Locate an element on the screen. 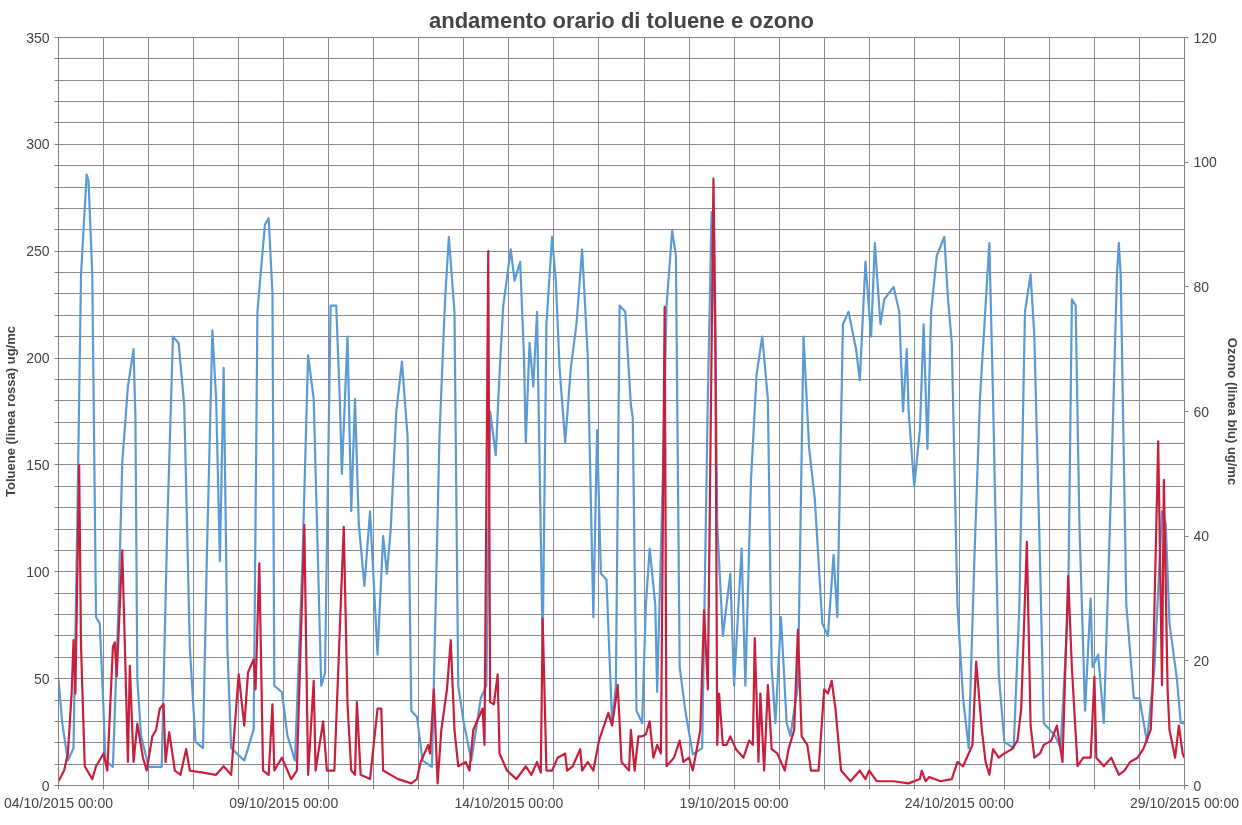 This screenshot has height=825, width=1242. x-tick-label: 14/10/2015 00:00 is located at coordinates (509, 802).